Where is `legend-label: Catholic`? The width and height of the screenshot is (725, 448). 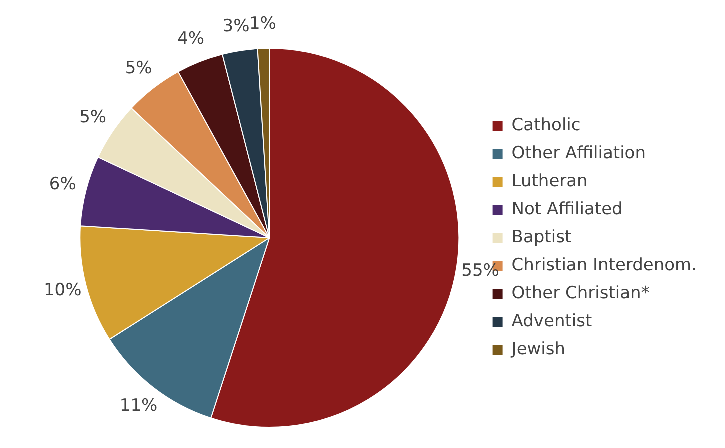 legend-label: Catholic is located at coordinates (546, 125).